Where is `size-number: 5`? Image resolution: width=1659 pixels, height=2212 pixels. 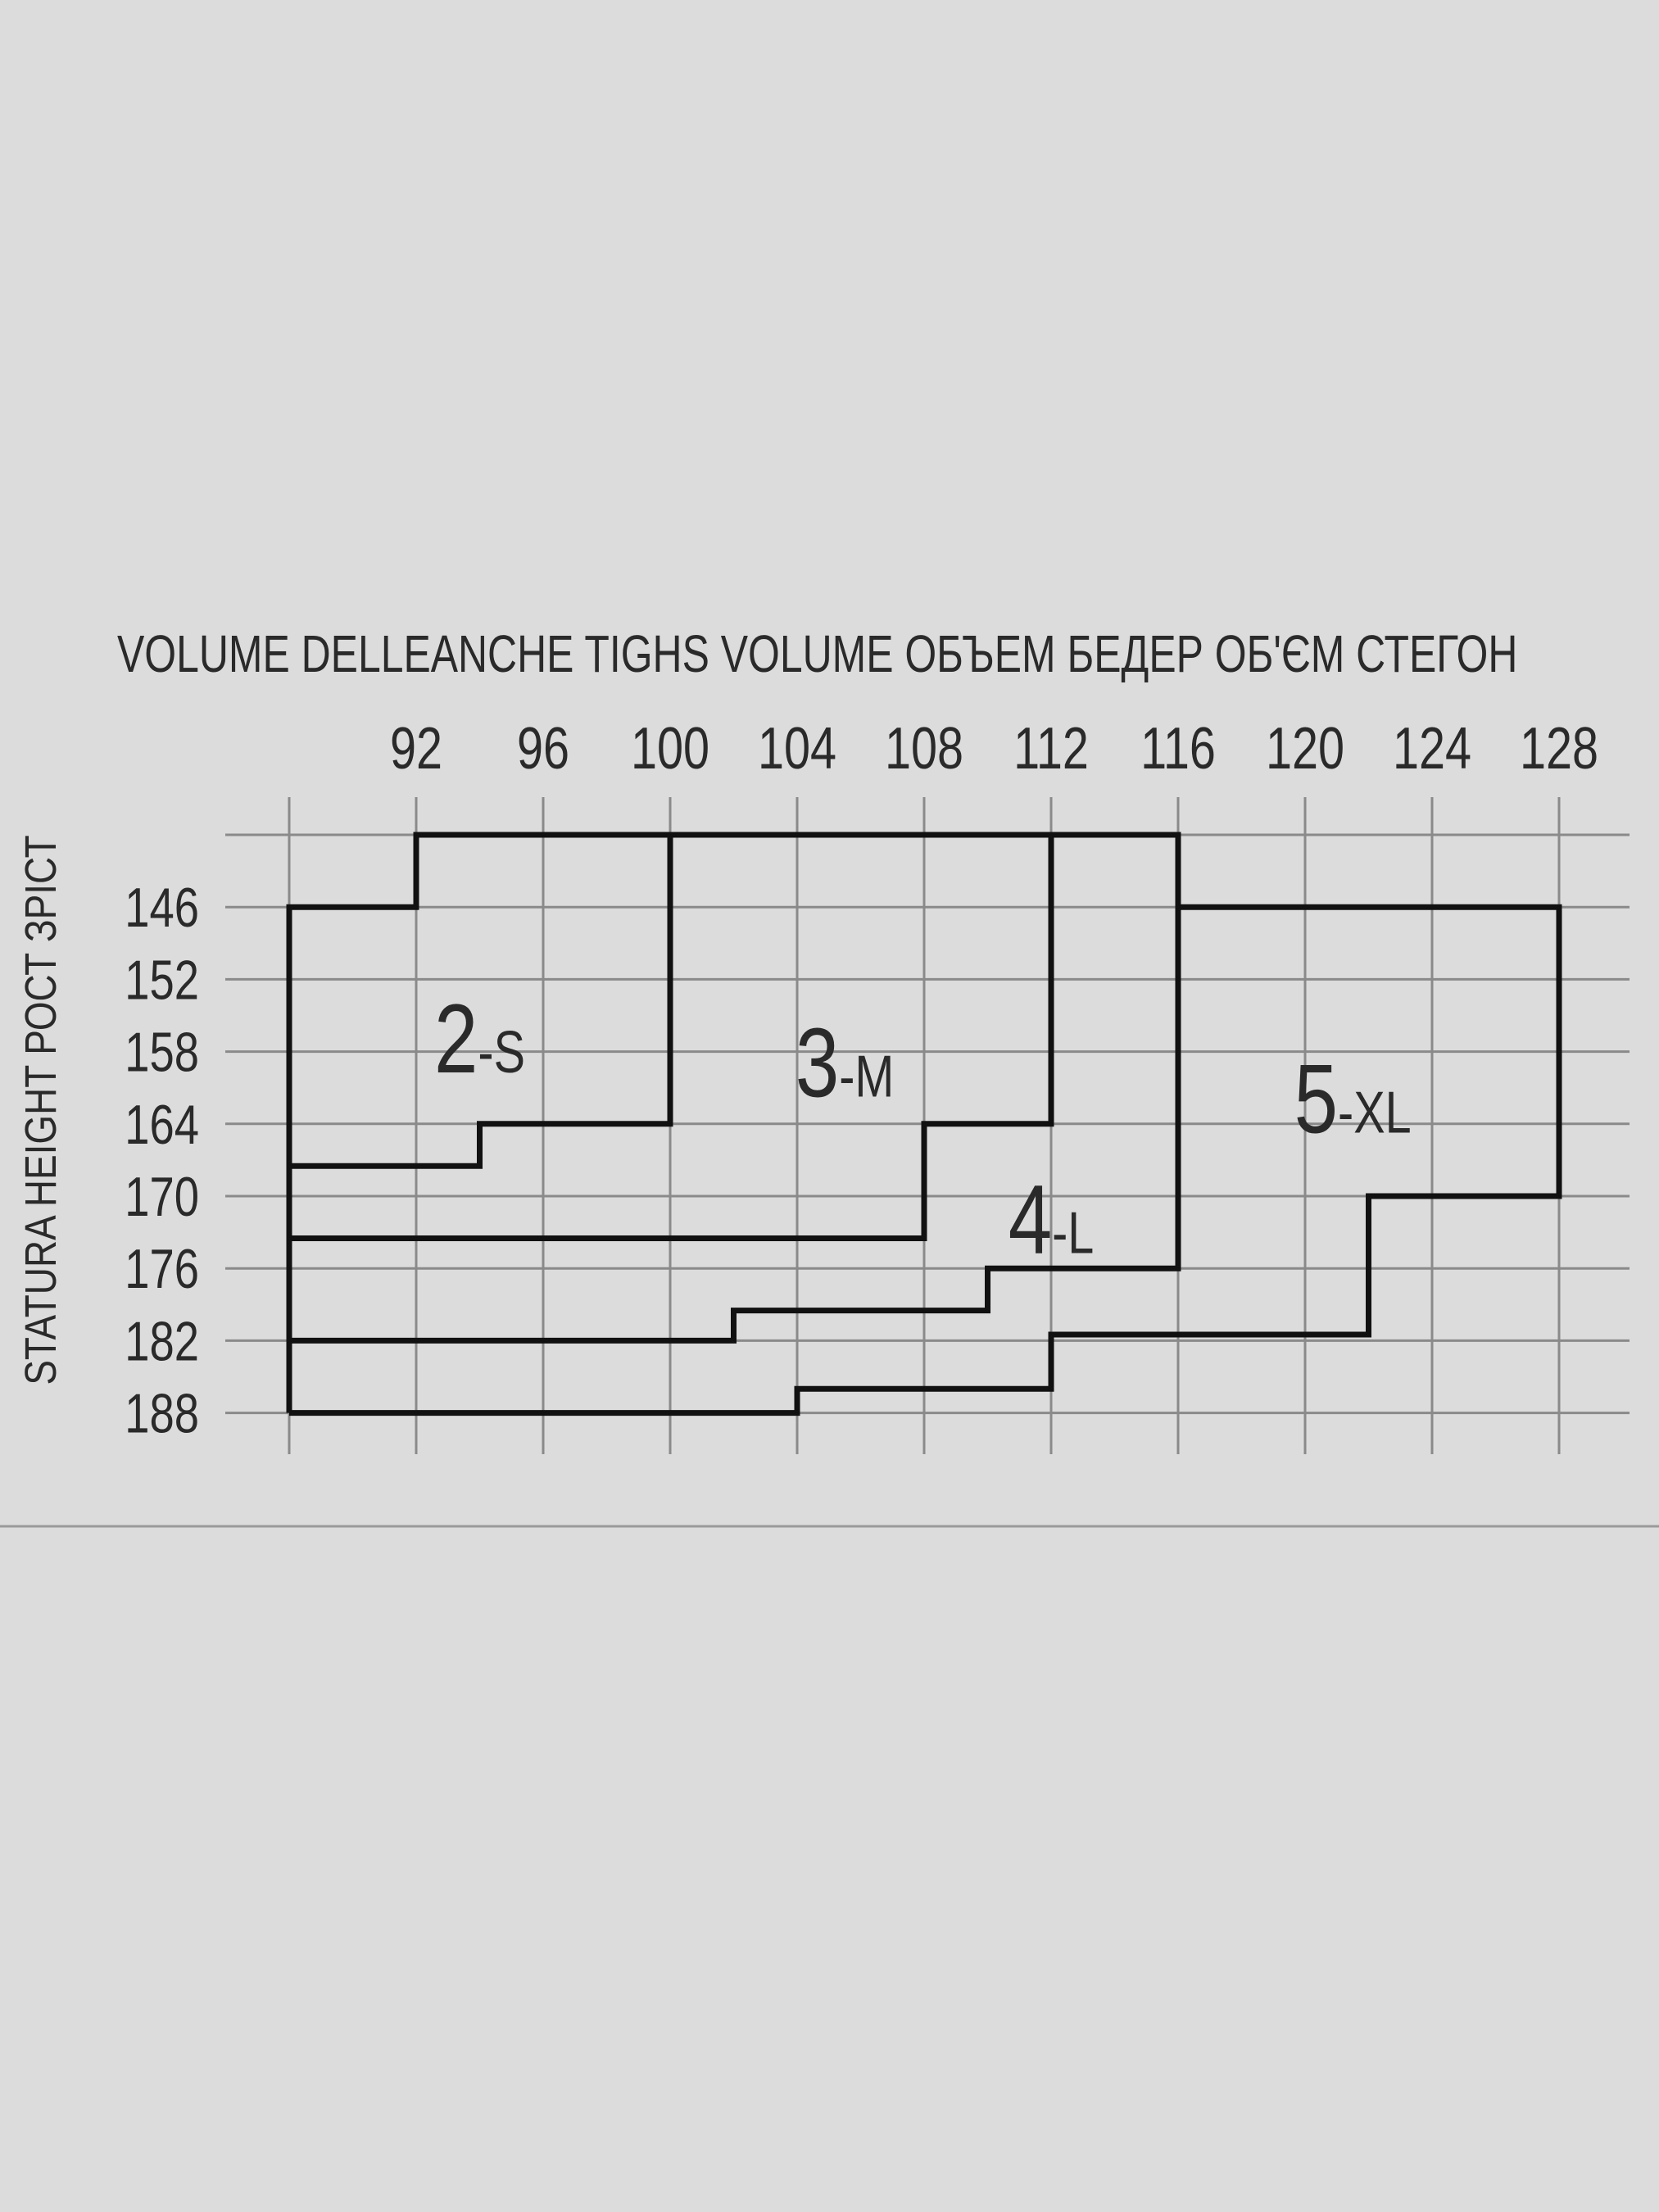
size-number: 5 is located at coordinates (1316, 1099).